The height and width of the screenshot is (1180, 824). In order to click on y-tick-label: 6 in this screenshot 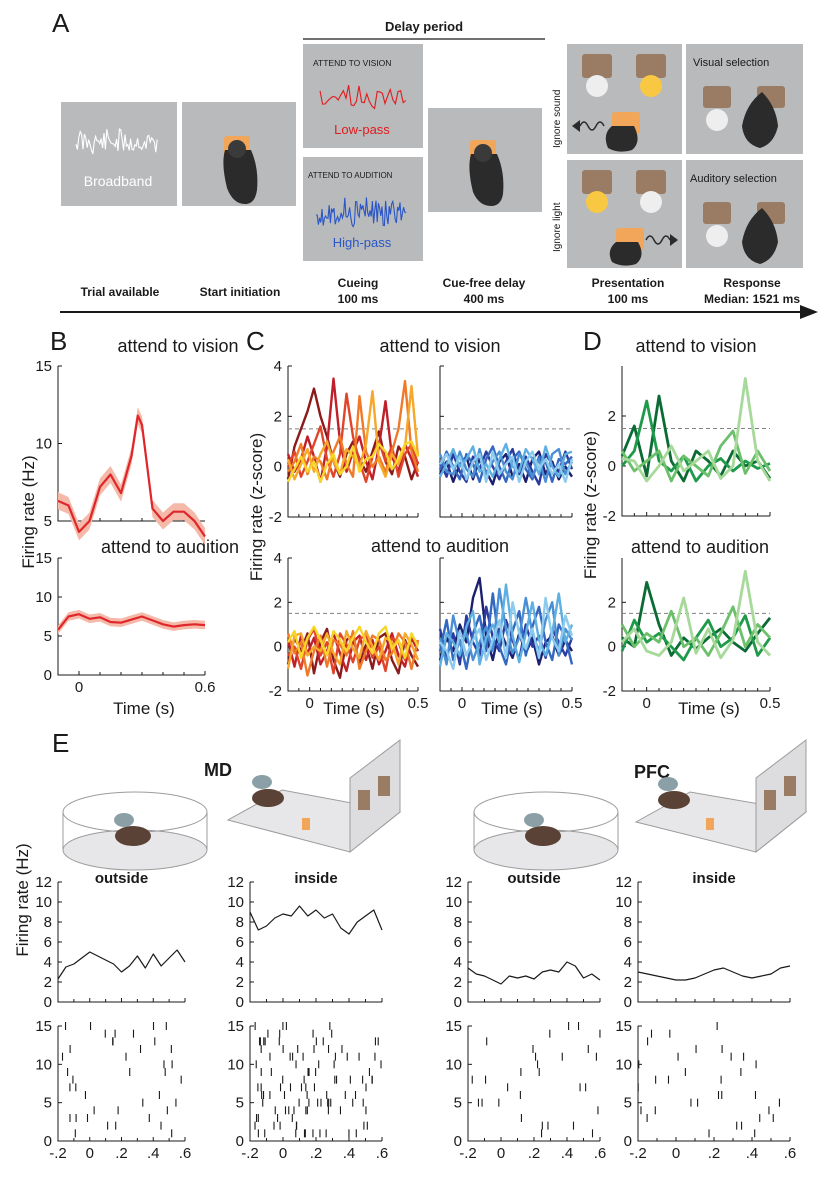, I will do `click(240, 942)`.